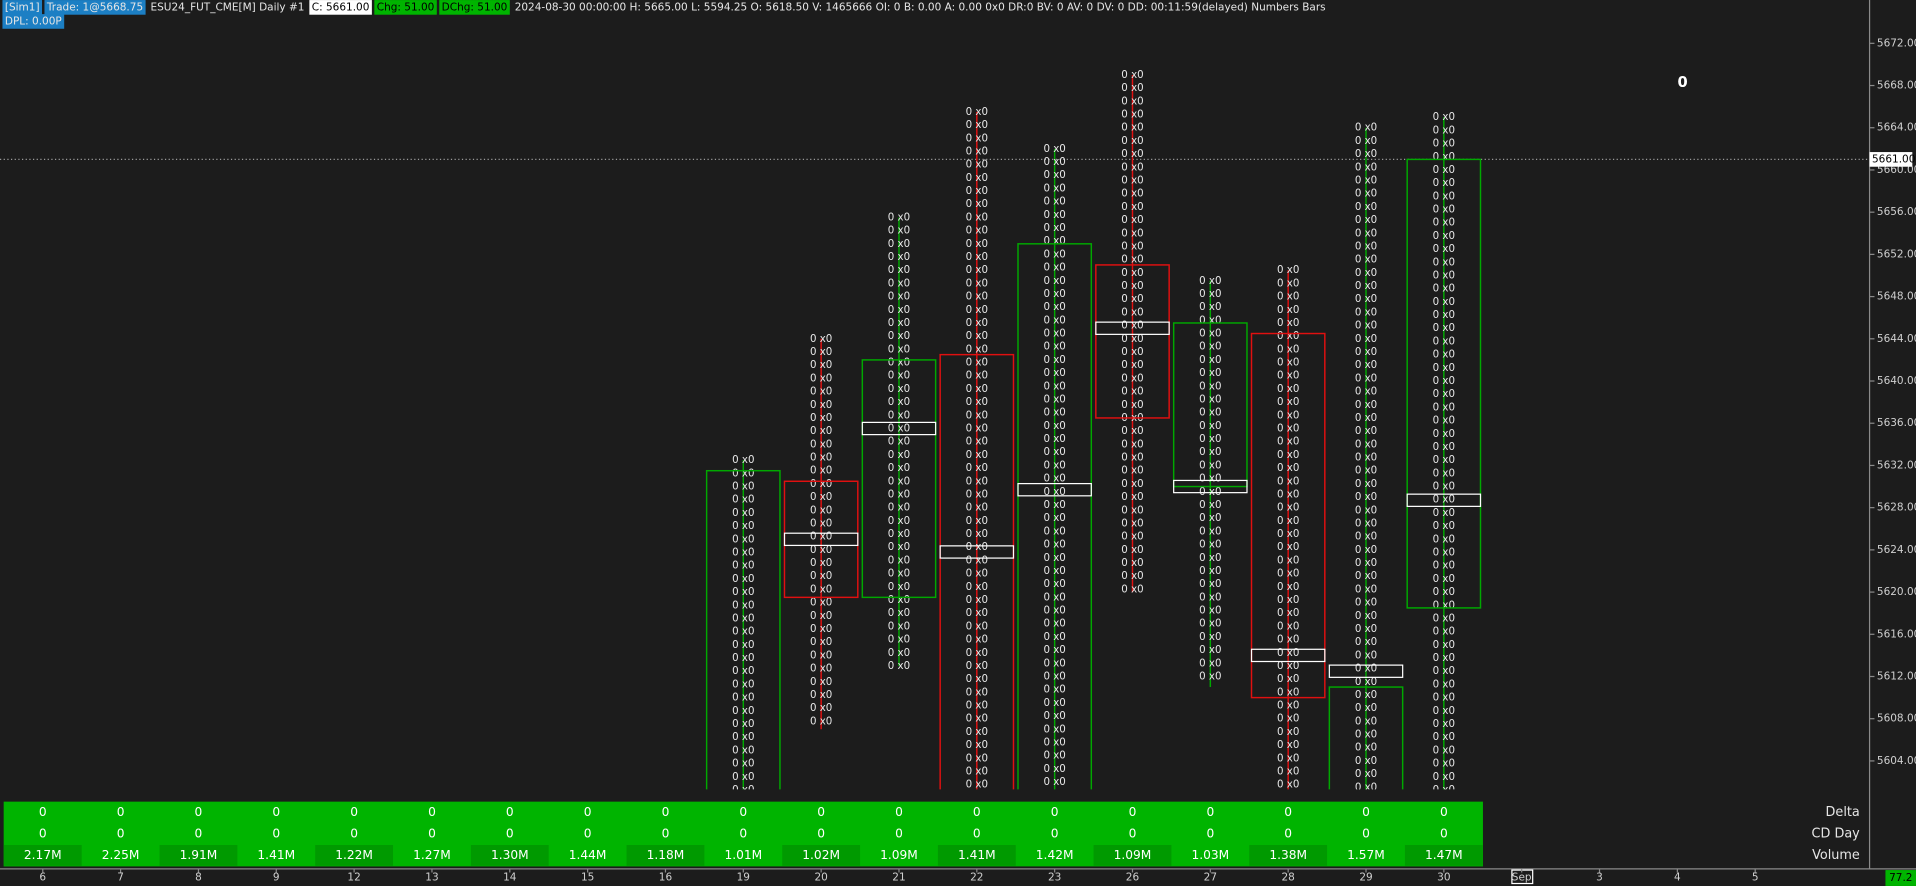  What do you see at coordinates (1133, 877) in the screenshot?
I see `x-tick-label: 26` at bounding box center [1133, 877].